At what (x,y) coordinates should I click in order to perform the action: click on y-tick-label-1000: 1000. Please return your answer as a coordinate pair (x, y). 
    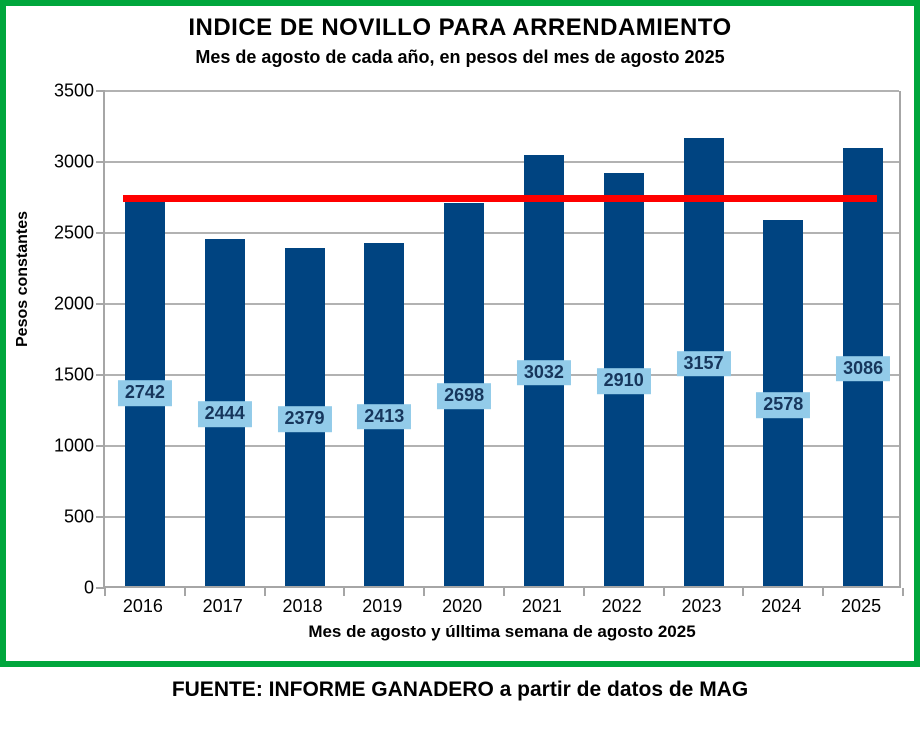
    Looking at the image, I should click on (73, 445).